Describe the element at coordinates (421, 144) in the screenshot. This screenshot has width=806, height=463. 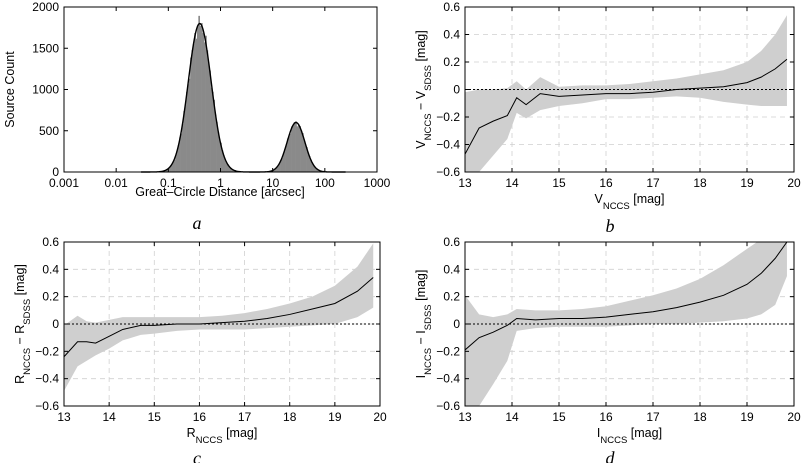
I see `y-axis-label-part: V` at that location.